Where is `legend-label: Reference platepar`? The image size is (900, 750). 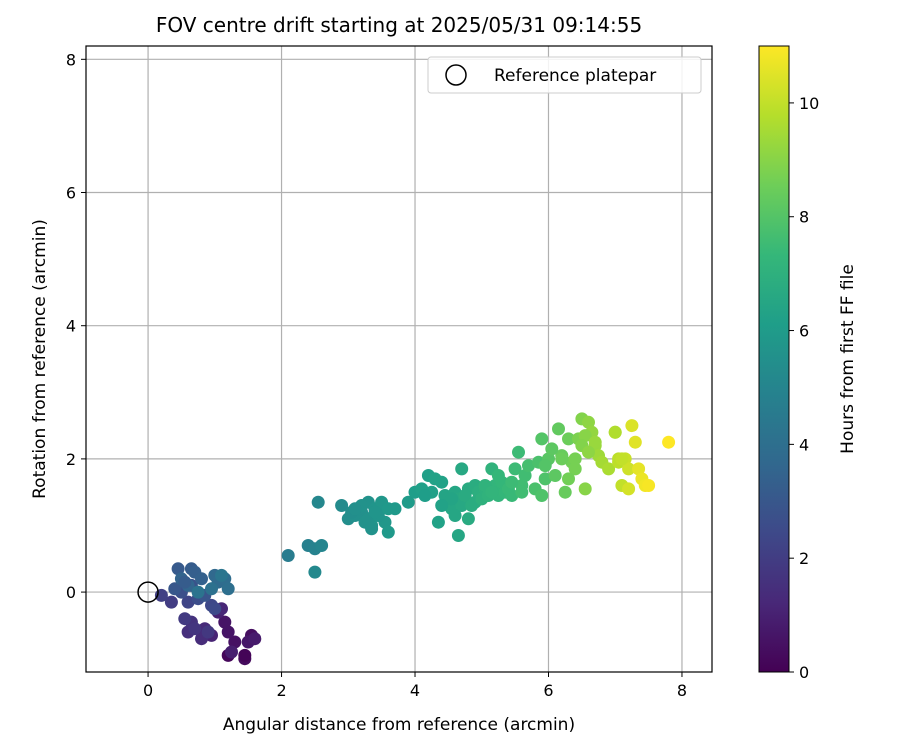 legend-label: Reference platepar is located at coordinates (575, 76).